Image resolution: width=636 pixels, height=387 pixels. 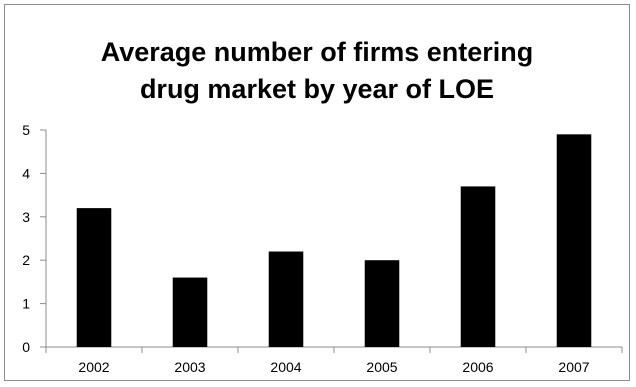 I want to click on x-tick-label: 2007, so click(x=573, y=367).